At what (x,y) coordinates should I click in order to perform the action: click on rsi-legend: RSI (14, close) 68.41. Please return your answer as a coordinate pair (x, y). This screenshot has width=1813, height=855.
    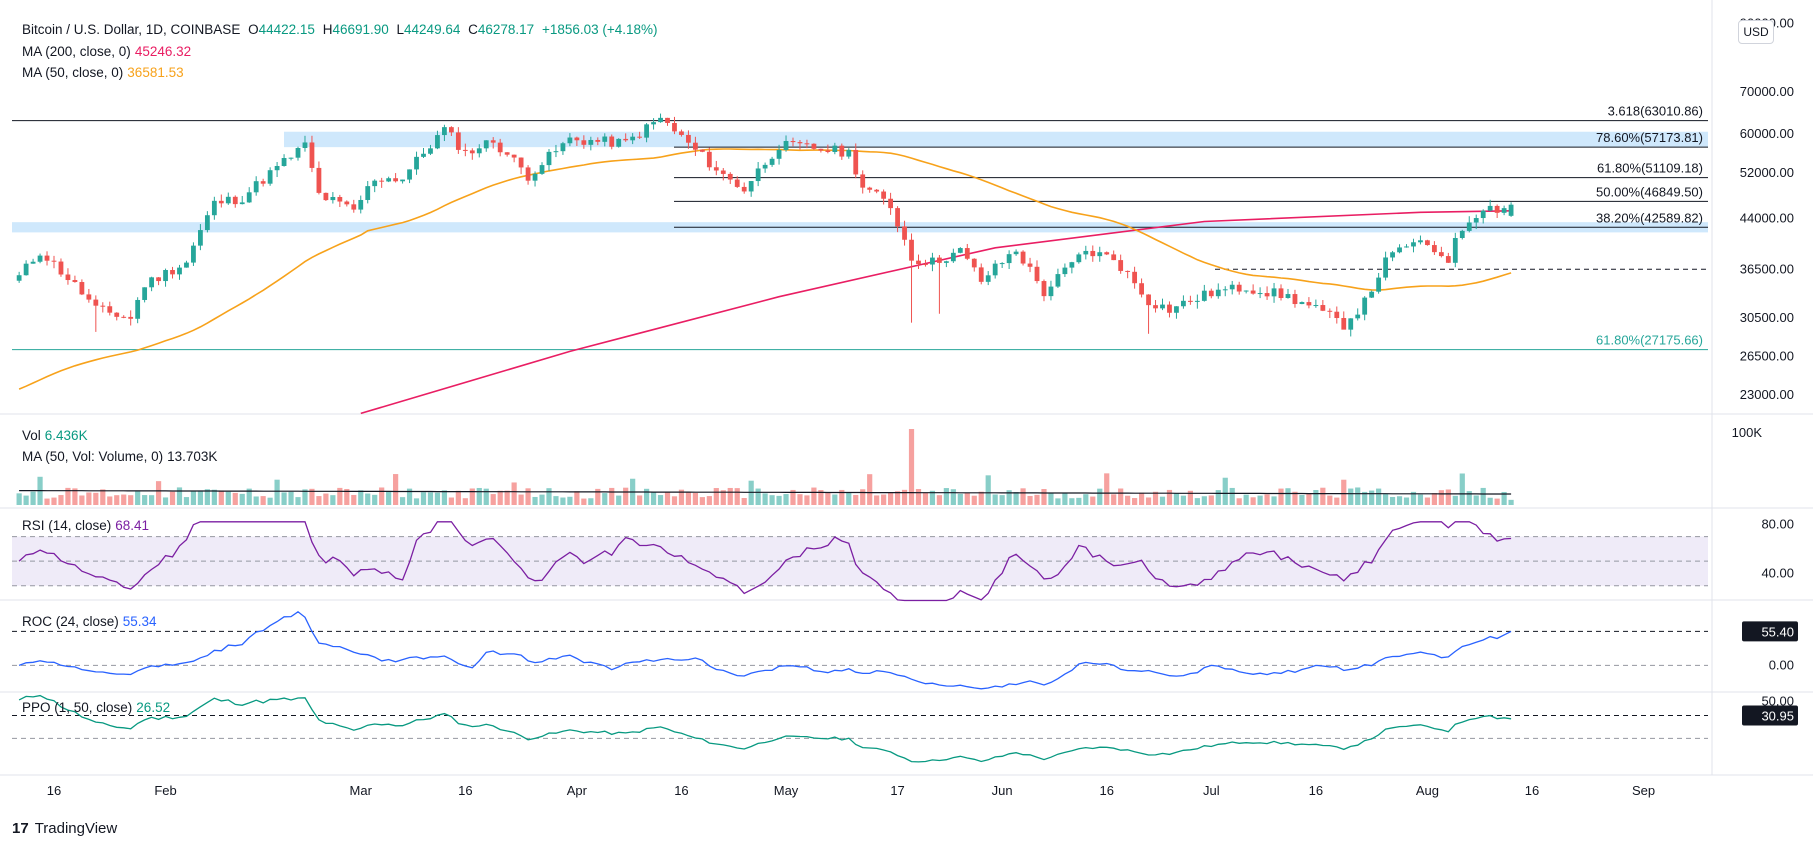
    Looking at the image, I should click on (86, 525).